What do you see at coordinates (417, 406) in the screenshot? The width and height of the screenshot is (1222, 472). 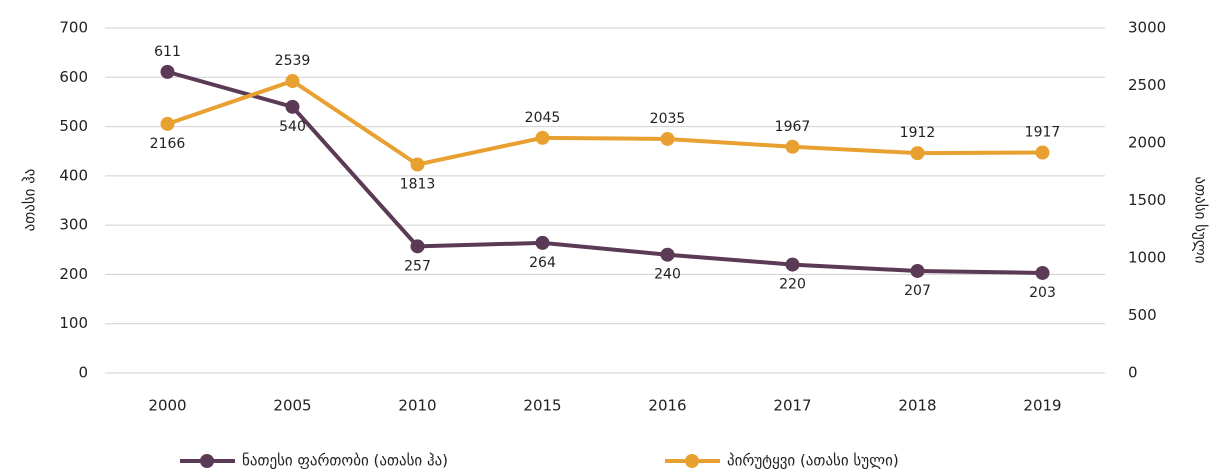 I see `x-tick-label: 2010` at bounding box center [417, 406].